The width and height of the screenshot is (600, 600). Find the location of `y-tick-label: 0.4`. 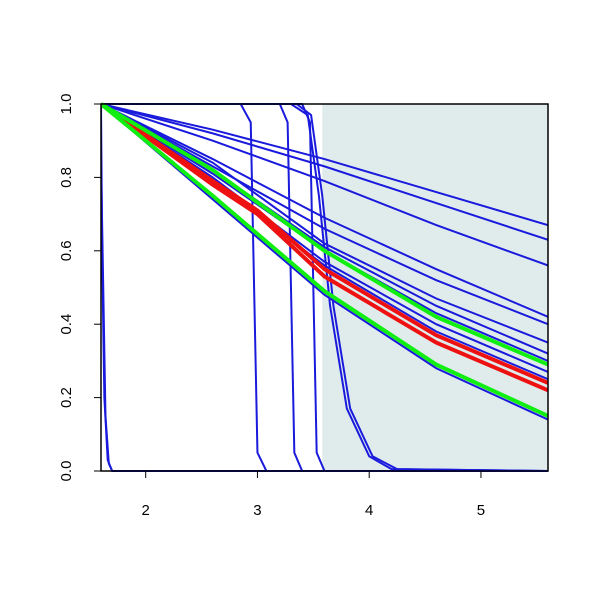

y-tick-label: 0.4 is located at coordinates (66, 324).